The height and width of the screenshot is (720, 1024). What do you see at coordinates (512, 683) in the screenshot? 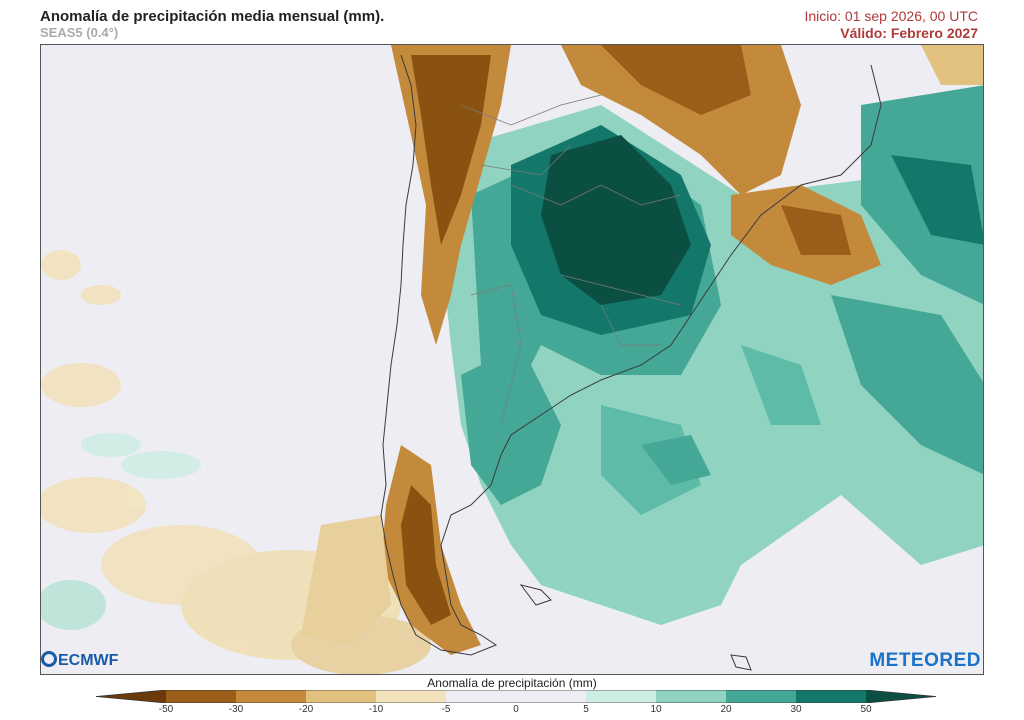
I see `colorbar-title: Anomalía de precipitación (mm)` at bounding box center [512, 683].